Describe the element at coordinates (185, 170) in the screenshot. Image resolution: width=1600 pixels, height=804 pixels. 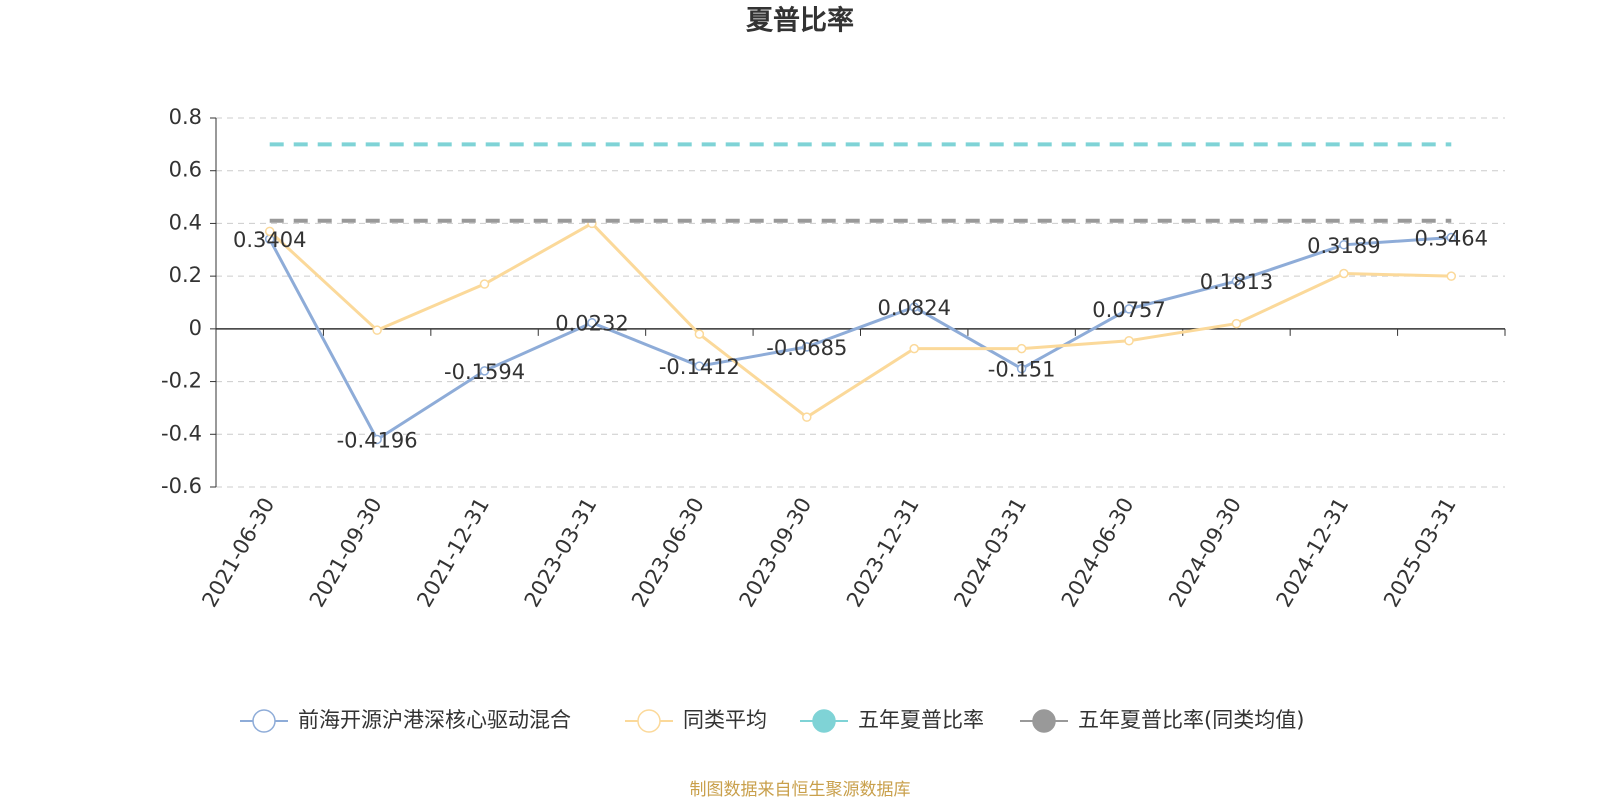
I see `y-tick-label: 0.6` at that location.